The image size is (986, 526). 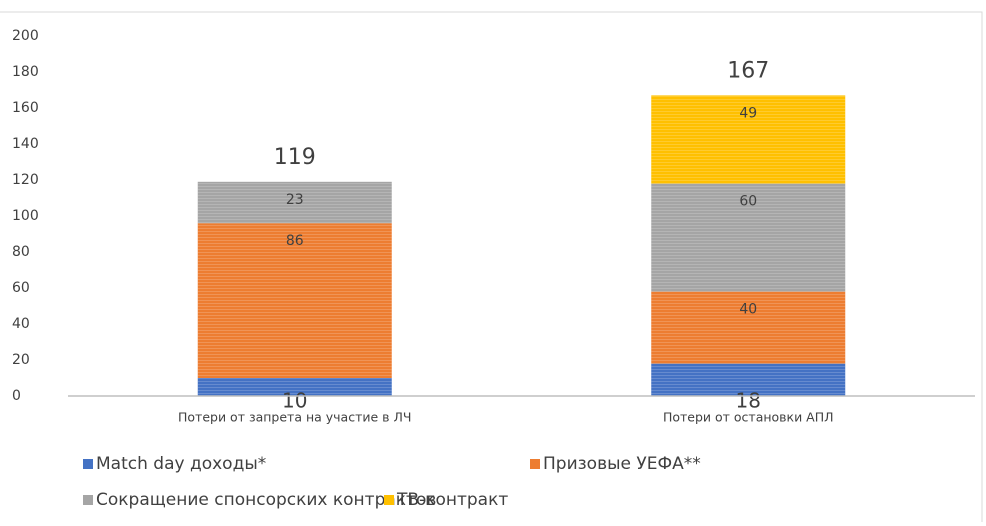 What do you see at coordinates (25, 144) in the screenshot?
I see `y-tick-label: 140` at bounding box center [25, 144].